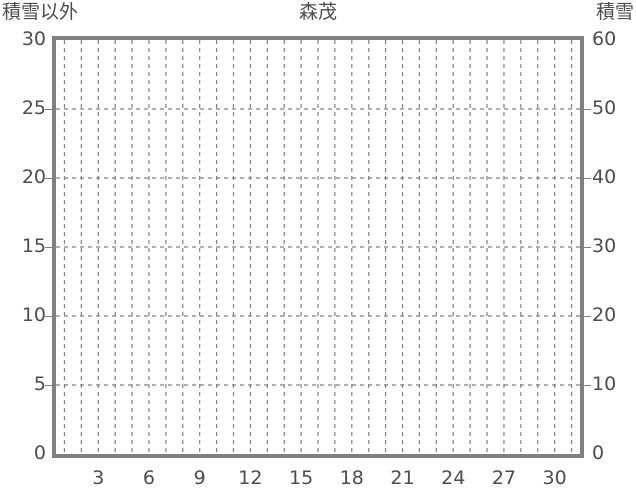 The width and height of the screenshot is (636, 501). What do you see at coordinates (317, 12) in the screenshot?
I see `chart-title: 森茂` at bounding box center [317, 12].